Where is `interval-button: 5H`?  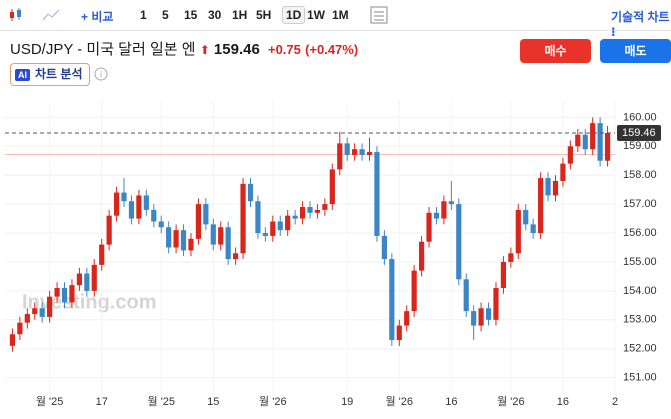 interval-button: 5H is located at coordinates (264, 15).